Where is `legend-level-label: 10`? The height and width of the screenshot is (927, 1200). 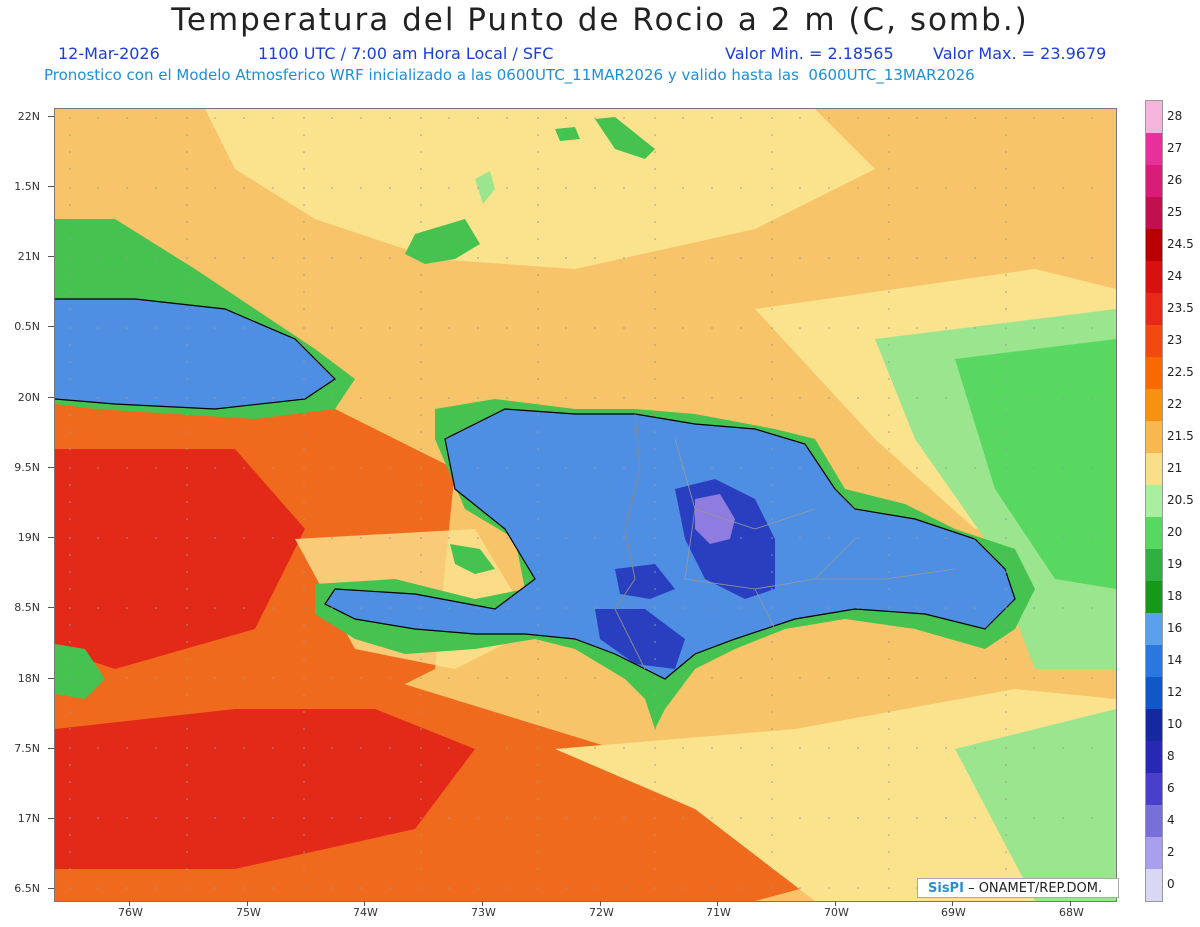 legend-level-label: 10 is located at coordinates (1175, 724).